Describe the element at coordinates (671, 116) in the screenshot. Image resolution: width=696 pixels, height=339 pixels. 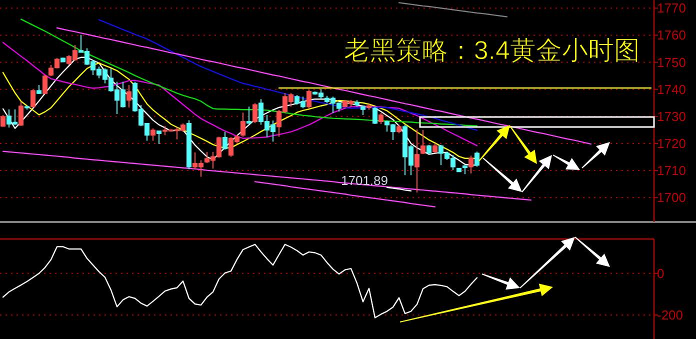
I see `y-tick-label: 1730` at that location.